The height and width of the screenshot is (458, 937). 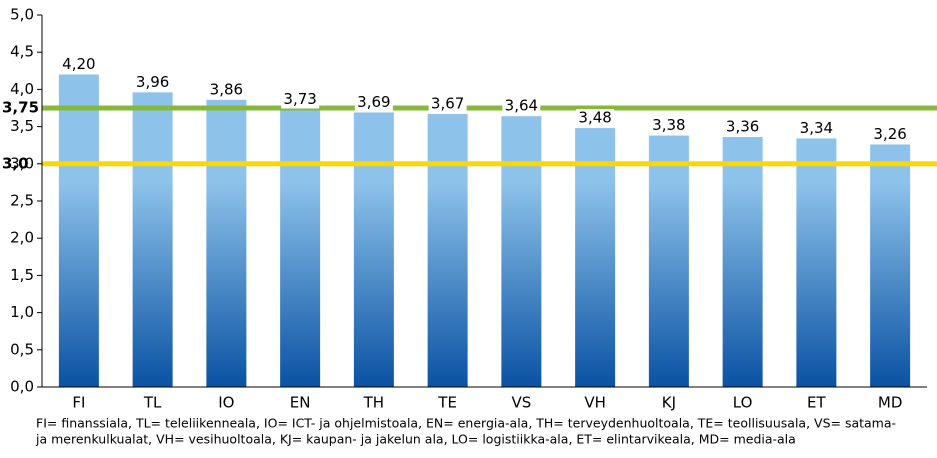 I want to click on x-tick-label: VH, so click(x=595, y=403).